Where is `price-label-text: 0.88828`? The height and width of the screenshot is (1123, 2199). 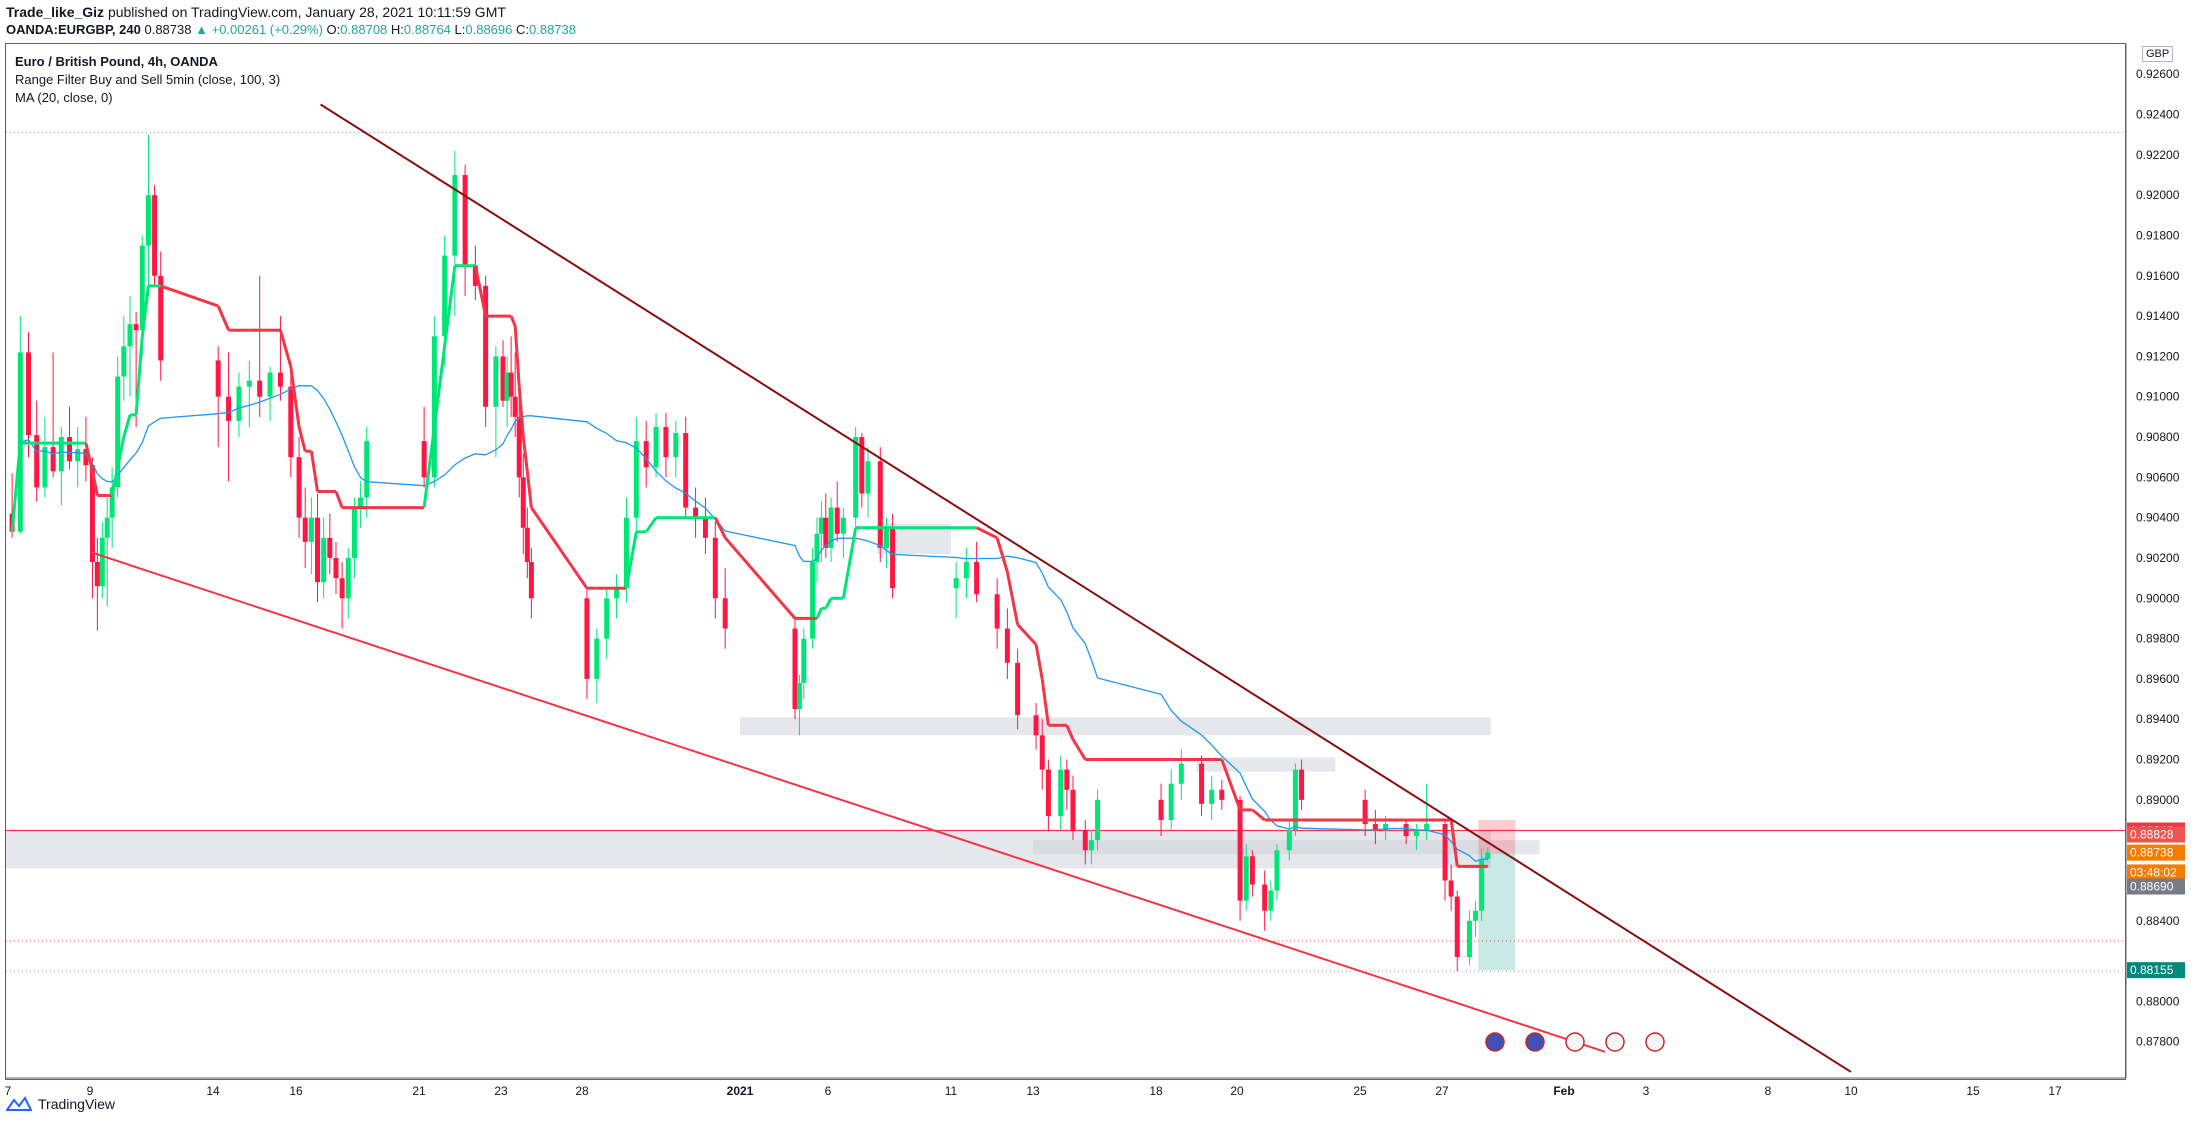 price-label-text: 0.88828 is located at coordinates (2152, 835).